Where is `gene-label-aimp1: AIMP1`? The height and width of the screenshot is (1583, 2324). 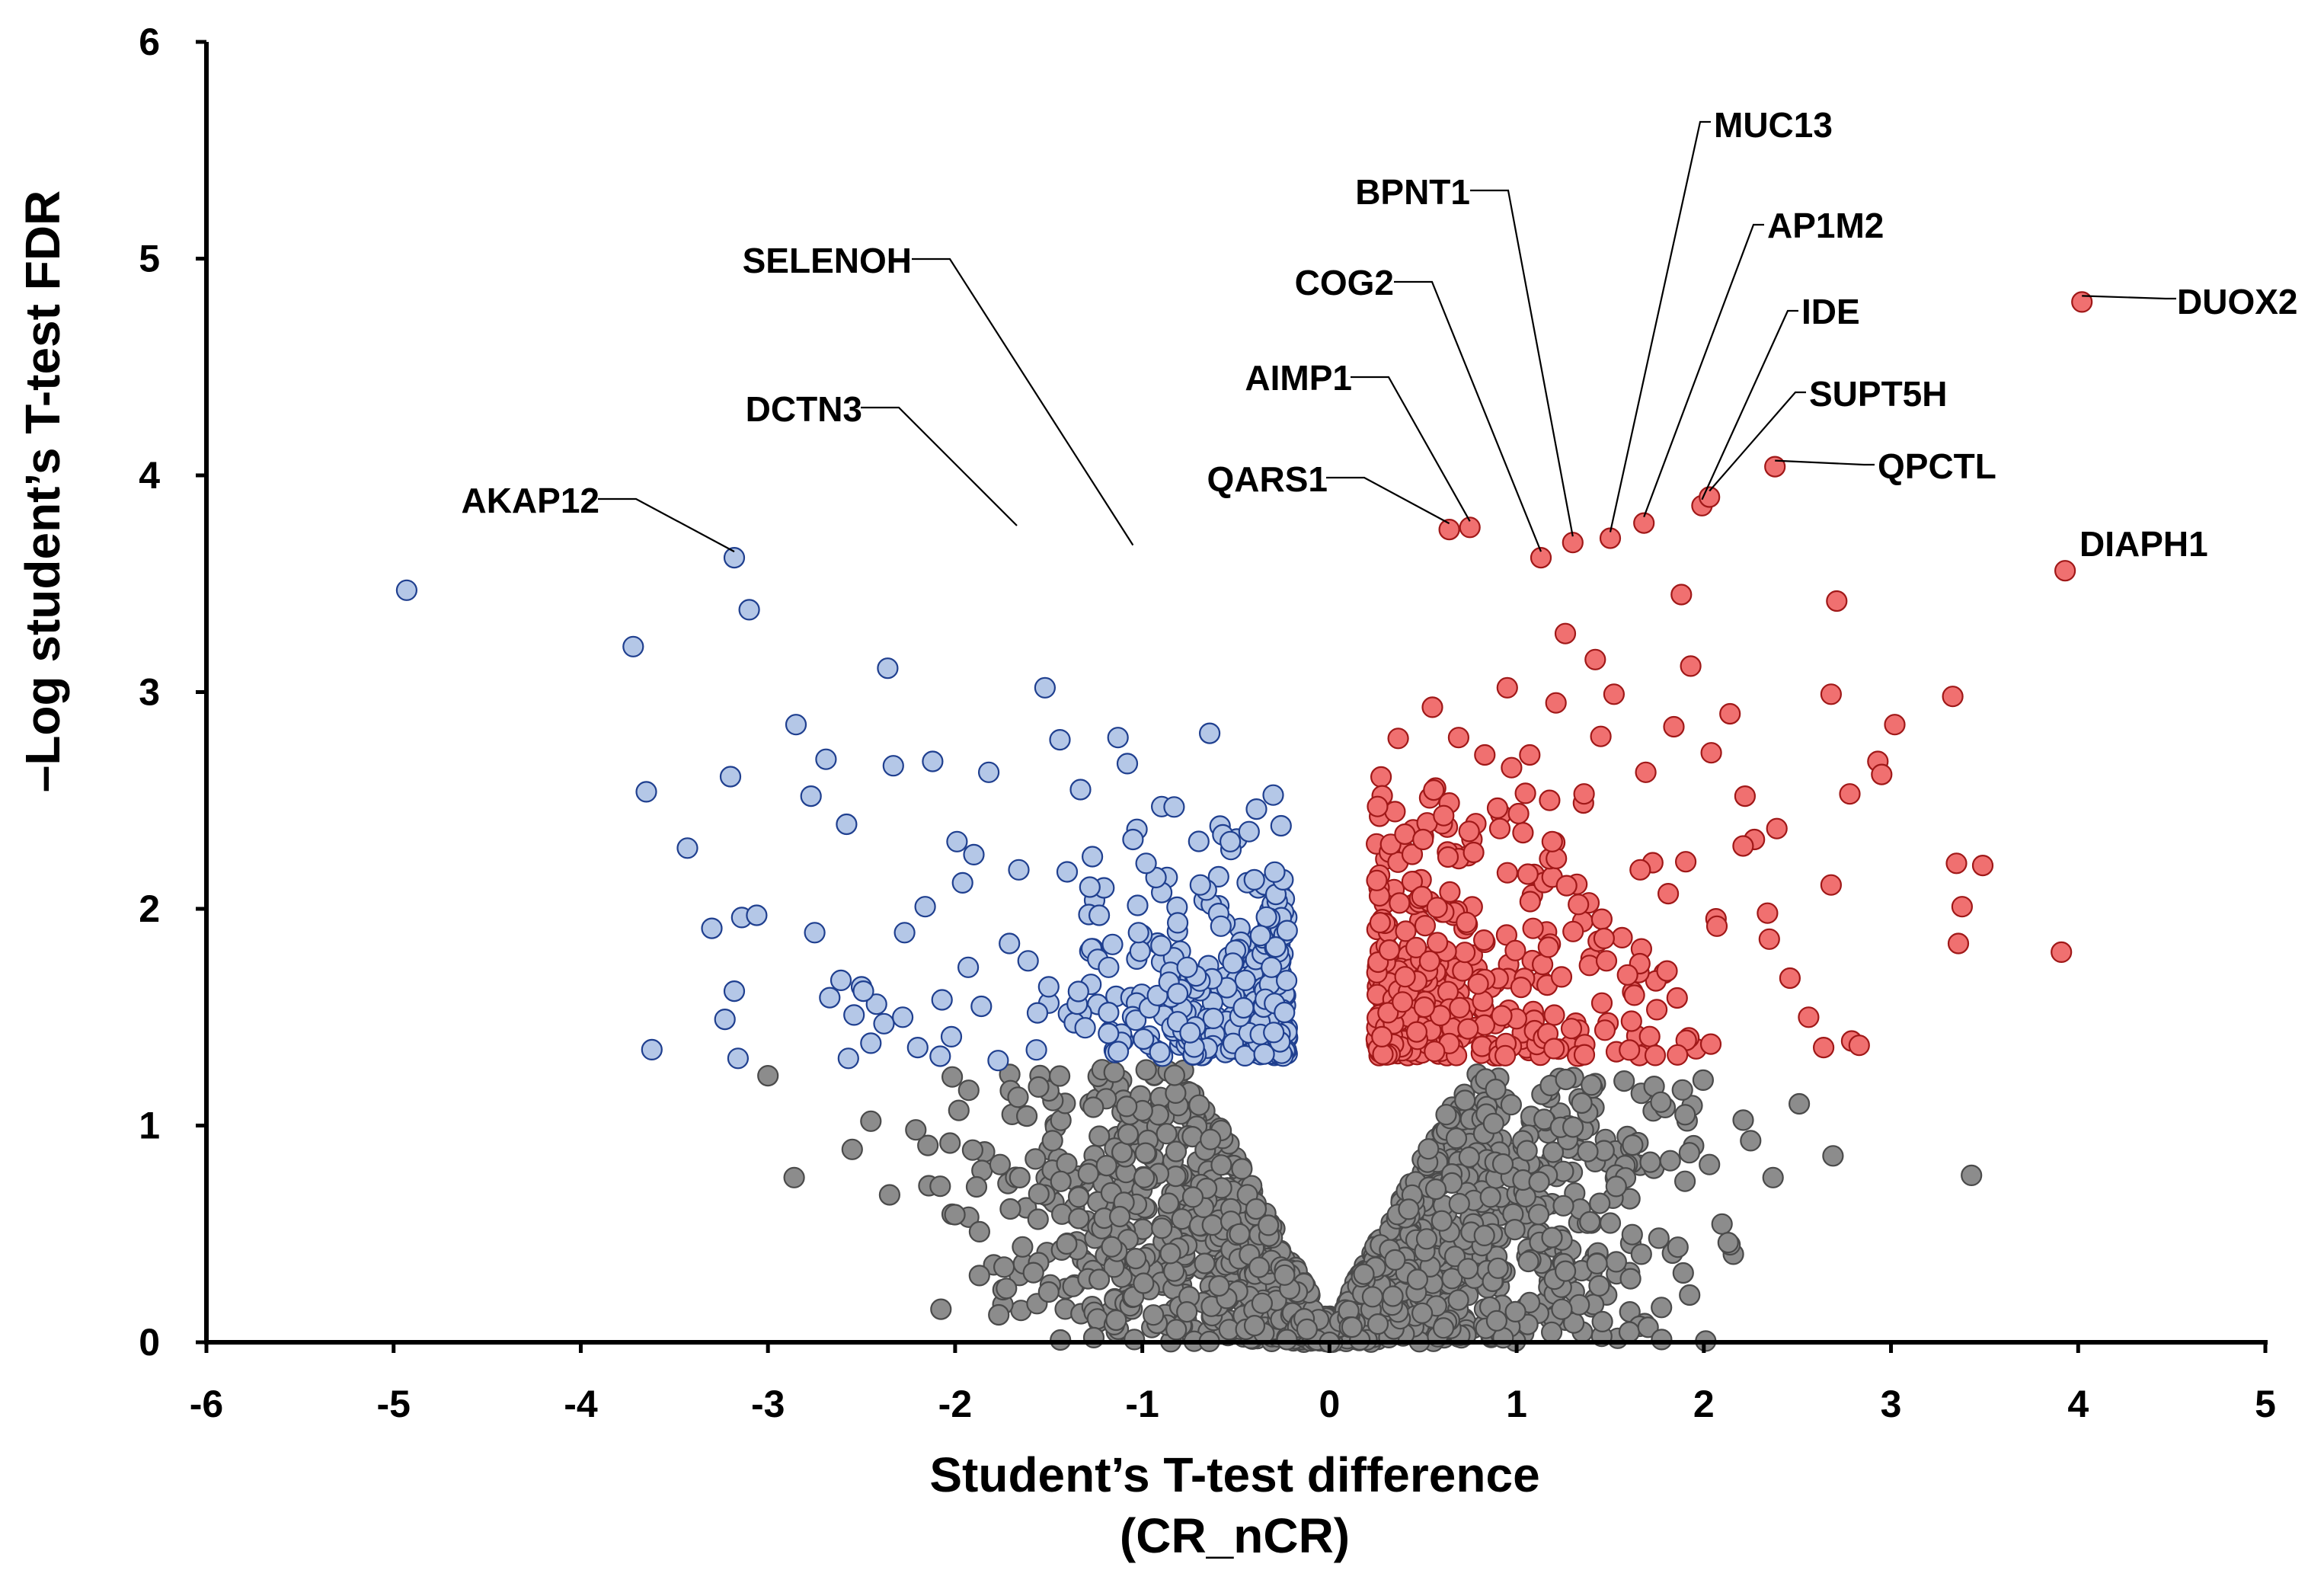 gene-label-aimp1: AIMP1 is located at coordinates (1298, 378).